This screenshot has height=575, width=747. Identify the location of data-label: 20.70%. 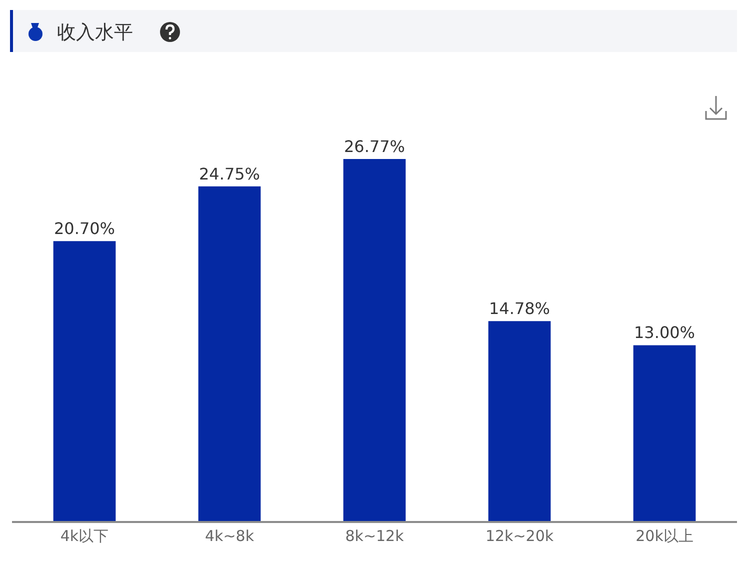
(85, 228).